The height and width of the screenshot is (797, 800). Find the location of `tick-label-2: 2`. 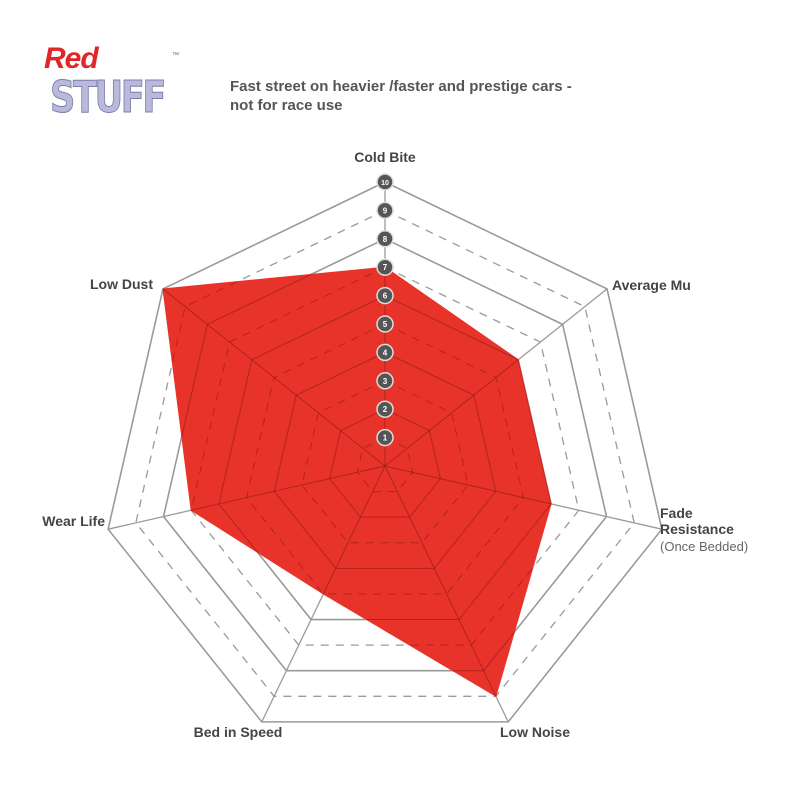

tick-label-2: 2 is located at coordinates (385, 409).